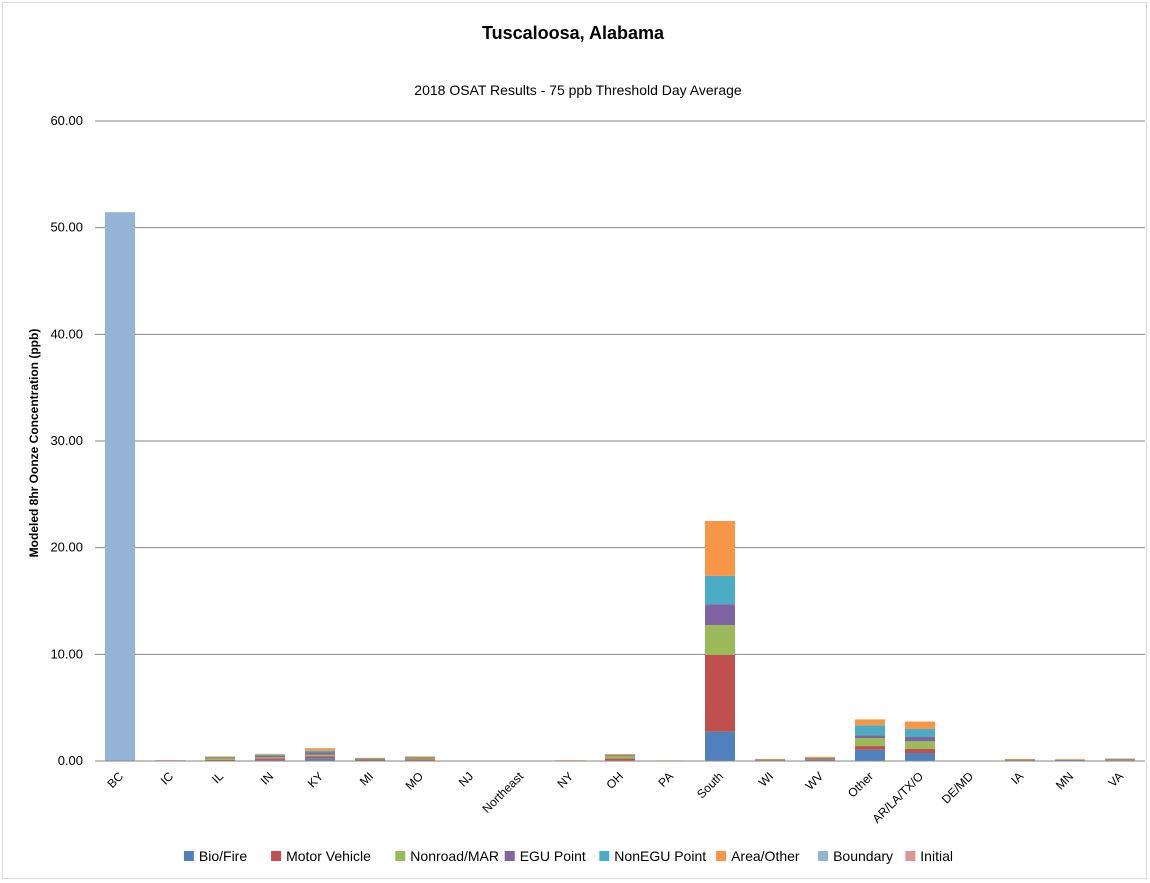  Describe the element at coordinates (223, 856) in the screenshot. I see `legend-label: Bio/Fire` at that location.